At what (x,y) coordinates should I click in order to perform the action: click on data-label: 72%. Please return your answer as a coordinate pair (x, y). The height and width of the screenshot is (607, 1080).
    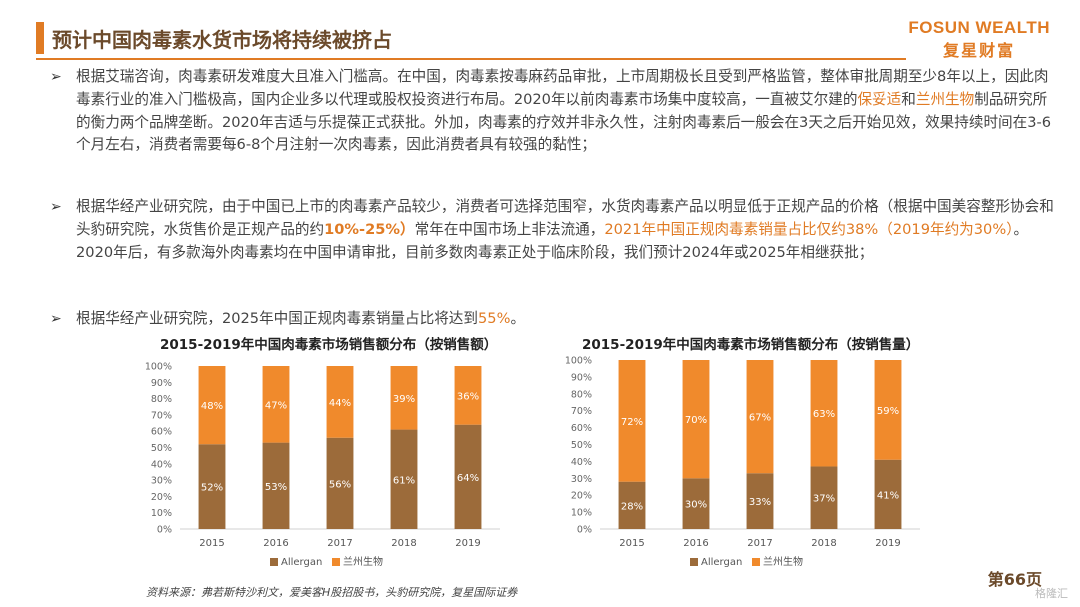
    Looking at the image, I should click on (632, 422).